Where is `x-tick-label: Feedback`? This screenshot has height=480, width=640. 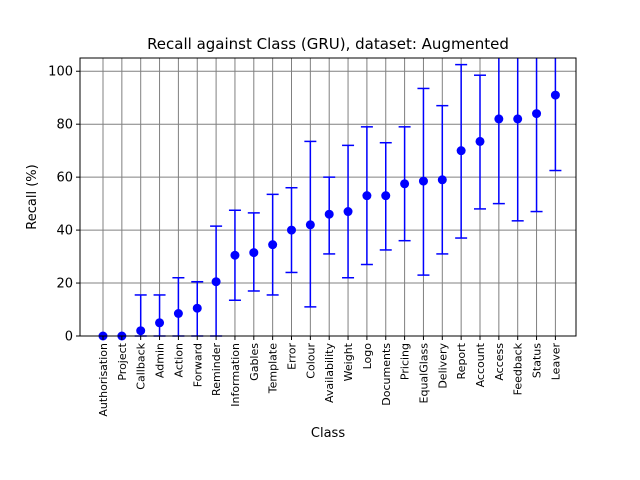 x-tick-label: Feedback is located at coordinates (518, 368).